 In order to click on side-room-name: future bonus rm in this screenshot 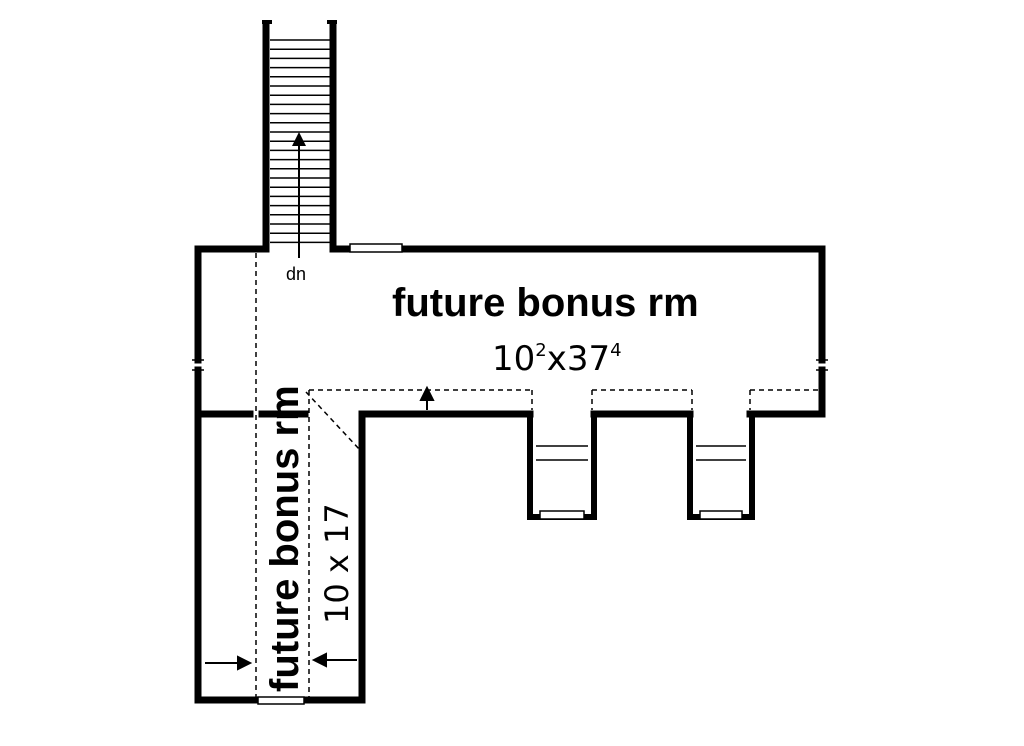, I will do `click(285, 538)`.